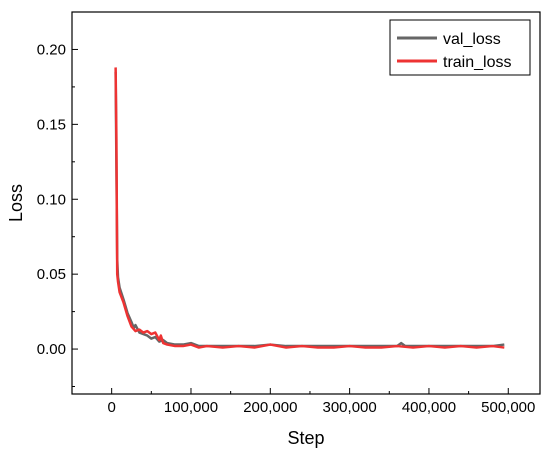 The image size is (550, 455). What do you see at coordinates (321, 402) in the screenshot?
I see `x-axis-ticks: 0 100,000 200,000 300,000 400,000 500,000` at bounding box center [321, 402].